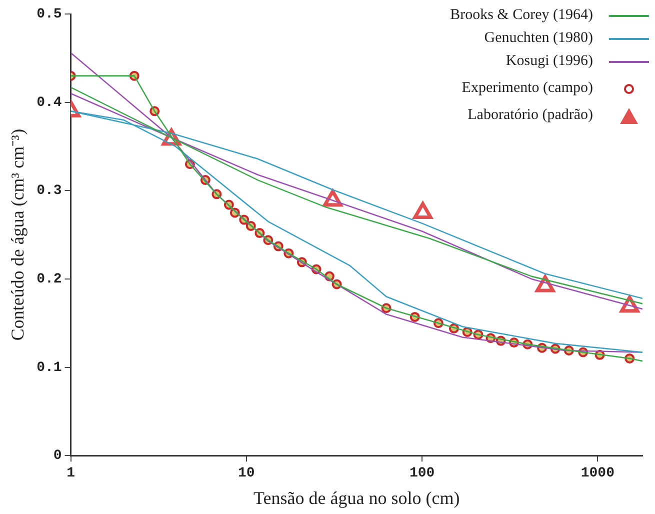 This screenshot has width=655, height=514. Describe the element at coordinates (527, 88) in the screenshot. I see `legend-label: Experimento (campo)` at that location.